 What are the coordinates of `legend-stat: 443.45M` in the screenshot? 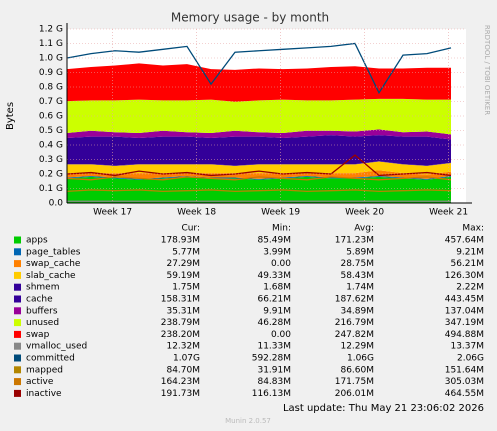 It's located at (464, 300).